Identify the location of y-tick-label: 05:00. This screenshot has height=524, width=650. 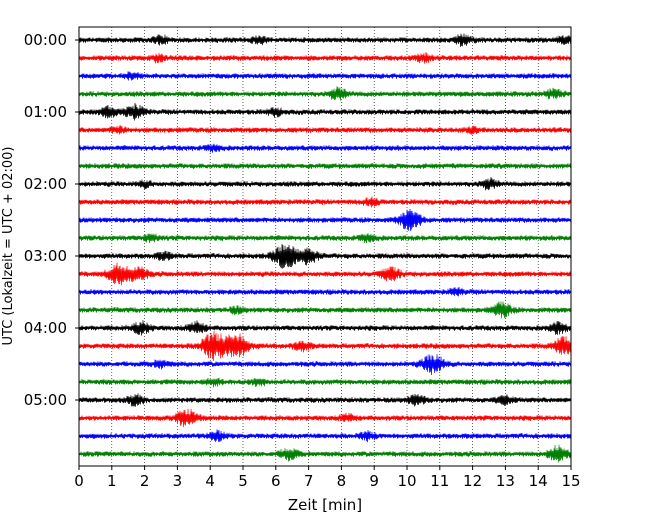
(45, 400).